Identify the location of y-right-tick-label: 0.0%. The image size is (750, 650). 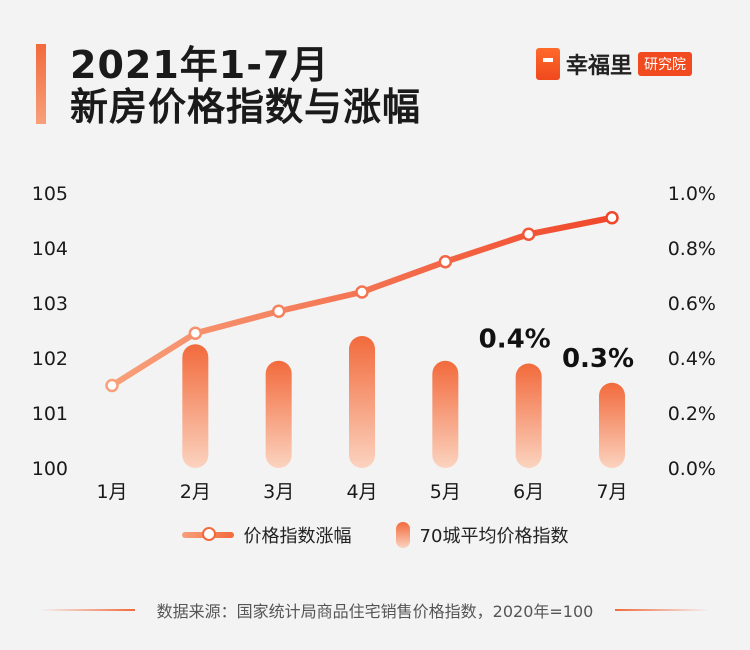
(692, 469).